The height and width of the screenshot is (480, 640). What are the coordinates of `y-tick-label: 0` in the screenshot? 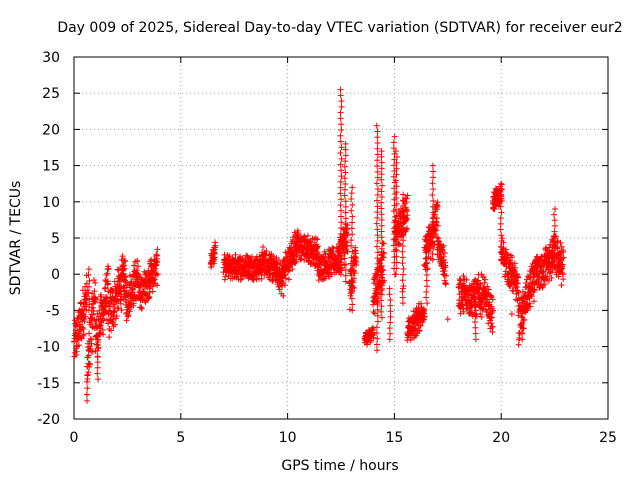 It's located at (55, 275).